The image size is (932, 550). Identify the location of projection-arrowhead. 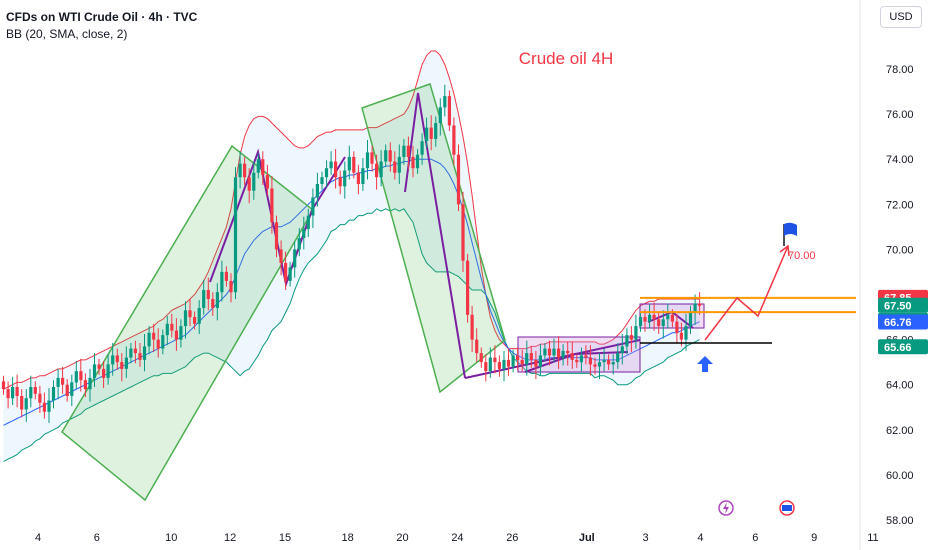
(784, 250).